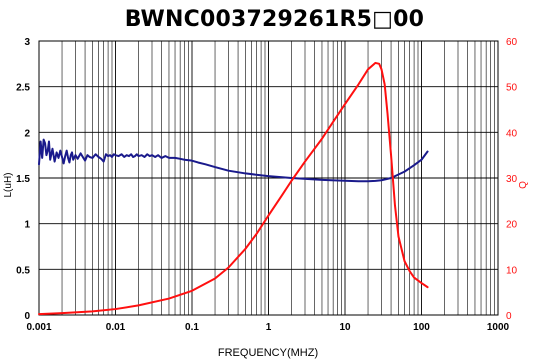 This screenshot has height=363, width=549. I want to click on y-tick-label: 1.5, so click(23, 179).